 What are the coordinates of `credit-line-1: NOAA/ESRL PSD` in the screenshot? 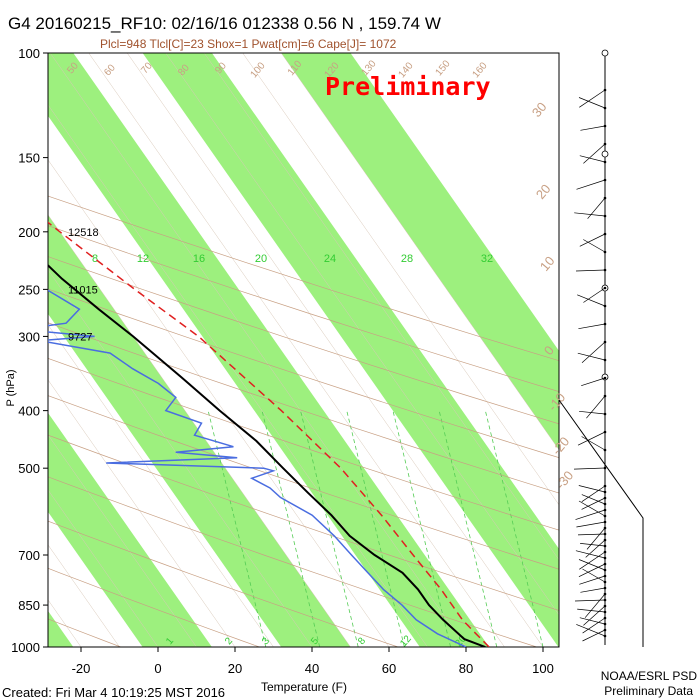 It's located at (649, 676).